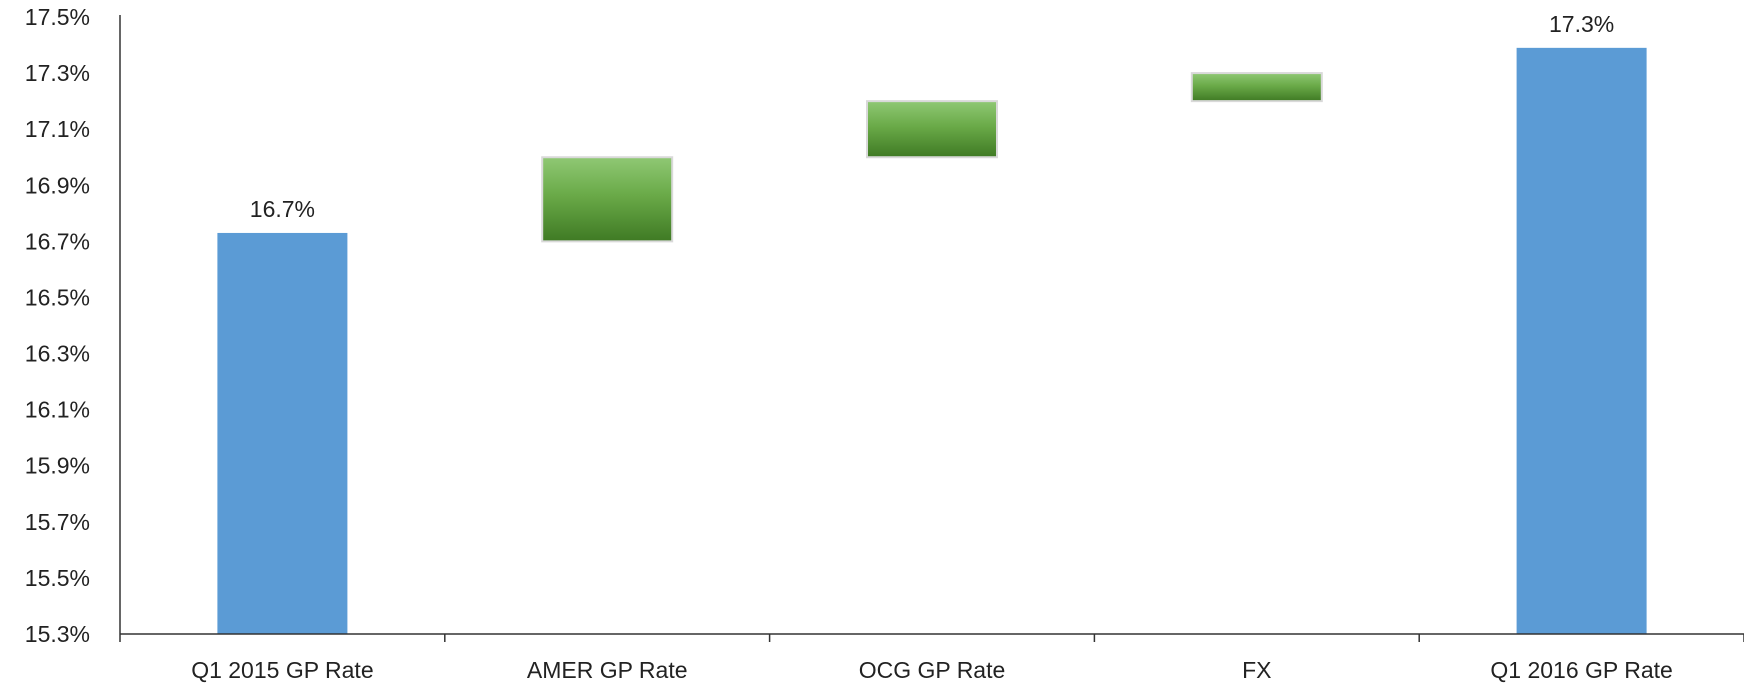 This screenshot has width=1744, height=684. What do you see at coordinates (57, 634) in the screenshot?
I see `y-tick-label: 15.3%` at bounding box center [57, 634].